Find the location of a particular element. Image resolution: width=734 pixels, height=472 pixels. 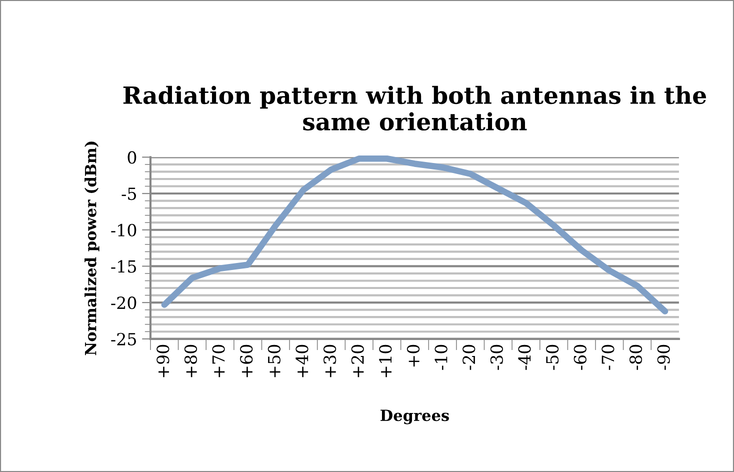

x-tick-label: -60 is located at coordinates (580, 357).